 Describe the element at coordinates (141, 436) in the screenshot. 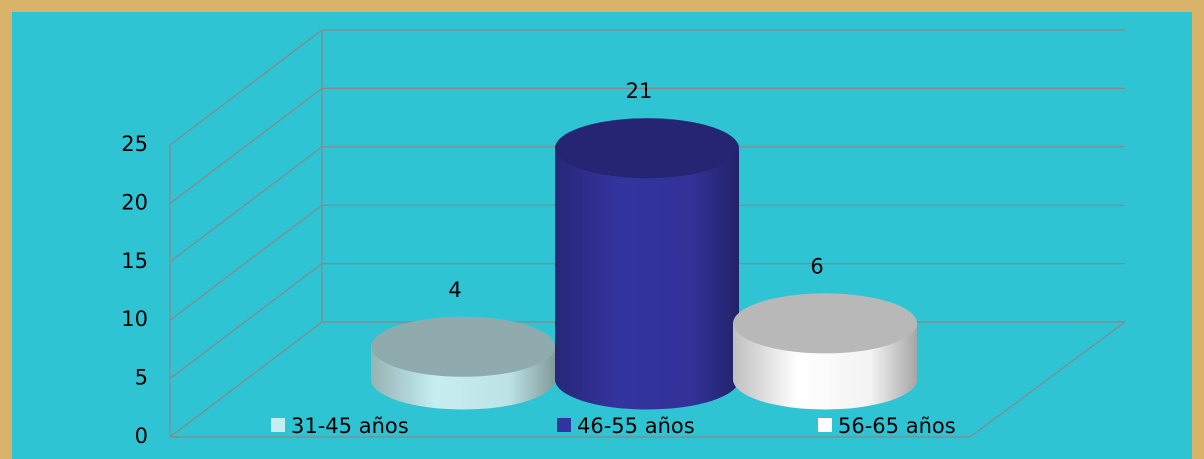

I see `y-tick-label: 0` at that location.